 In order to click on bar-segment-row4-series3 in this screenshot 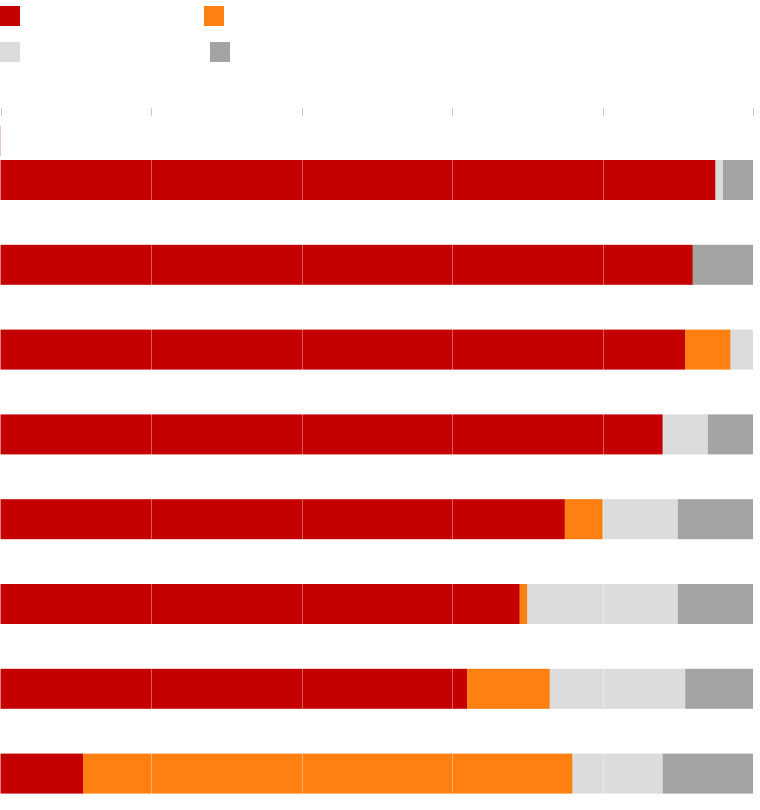, I will do `click(685, 434)`.